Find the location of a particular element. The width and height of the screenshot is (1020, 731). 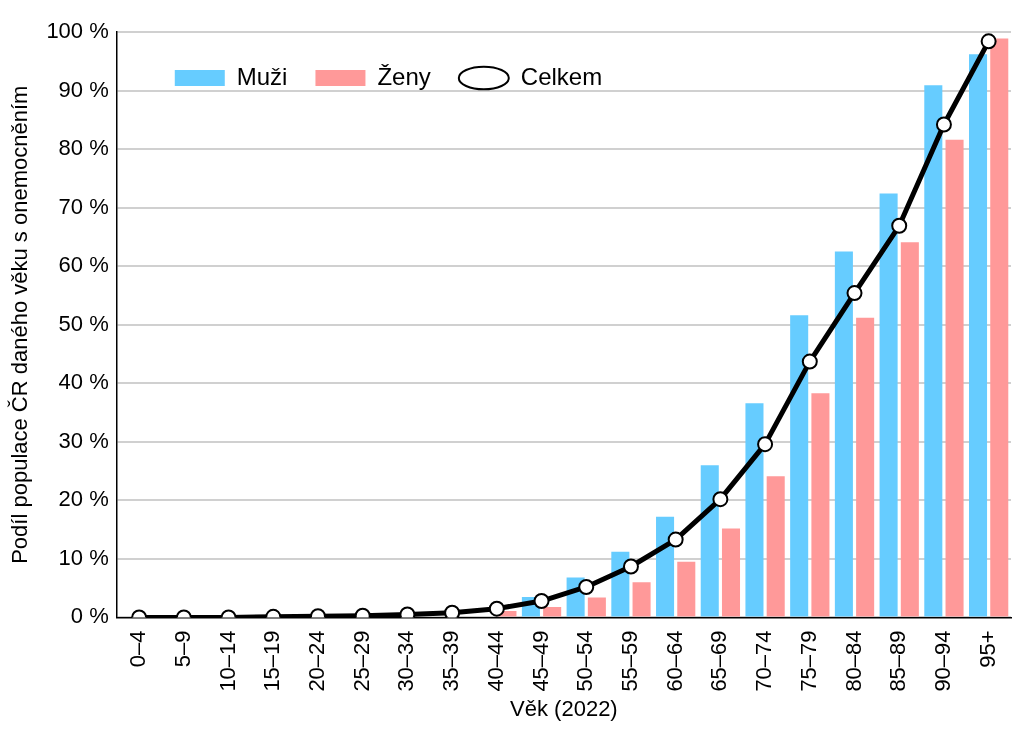

x-tick-label: 35–39 is located at coordinates (451, 661).